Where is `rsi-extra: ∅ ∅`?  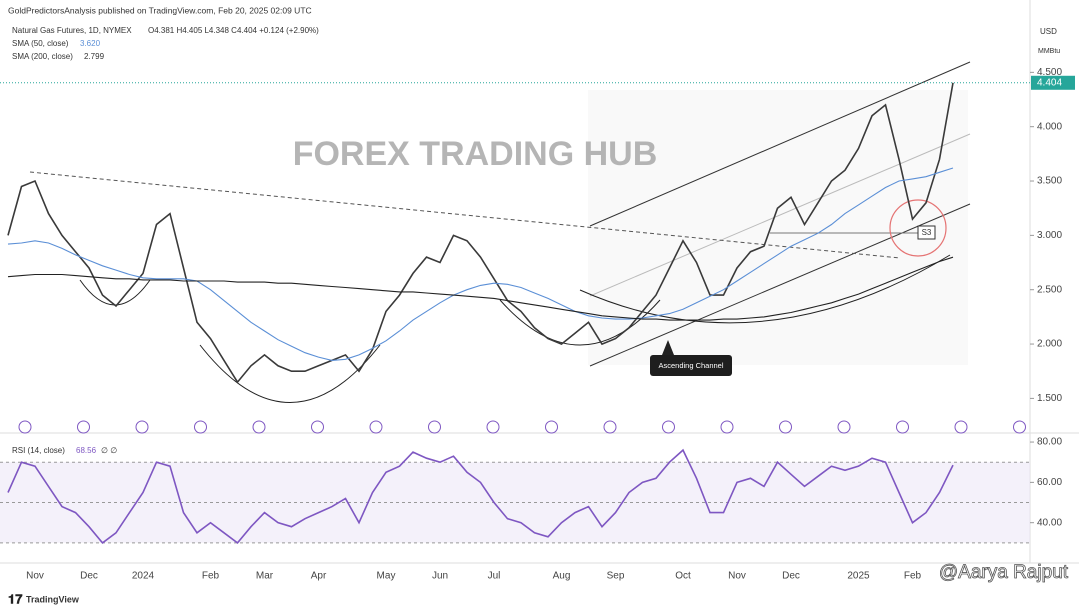
rsi-extra: ∅ ∅ is located at coordinates (109, 450).